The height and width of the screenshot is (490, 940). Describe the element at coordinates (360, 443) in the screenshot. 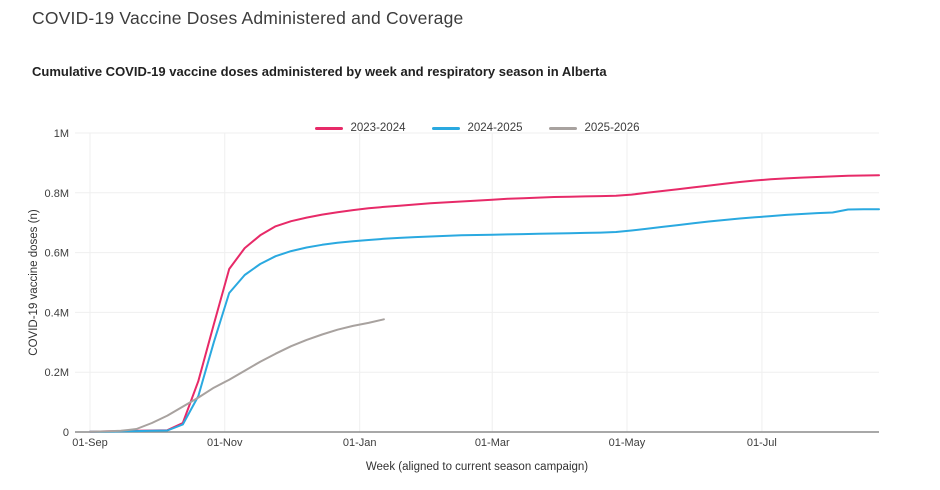

I see `x-tick-label: 01-Jan` at that location.